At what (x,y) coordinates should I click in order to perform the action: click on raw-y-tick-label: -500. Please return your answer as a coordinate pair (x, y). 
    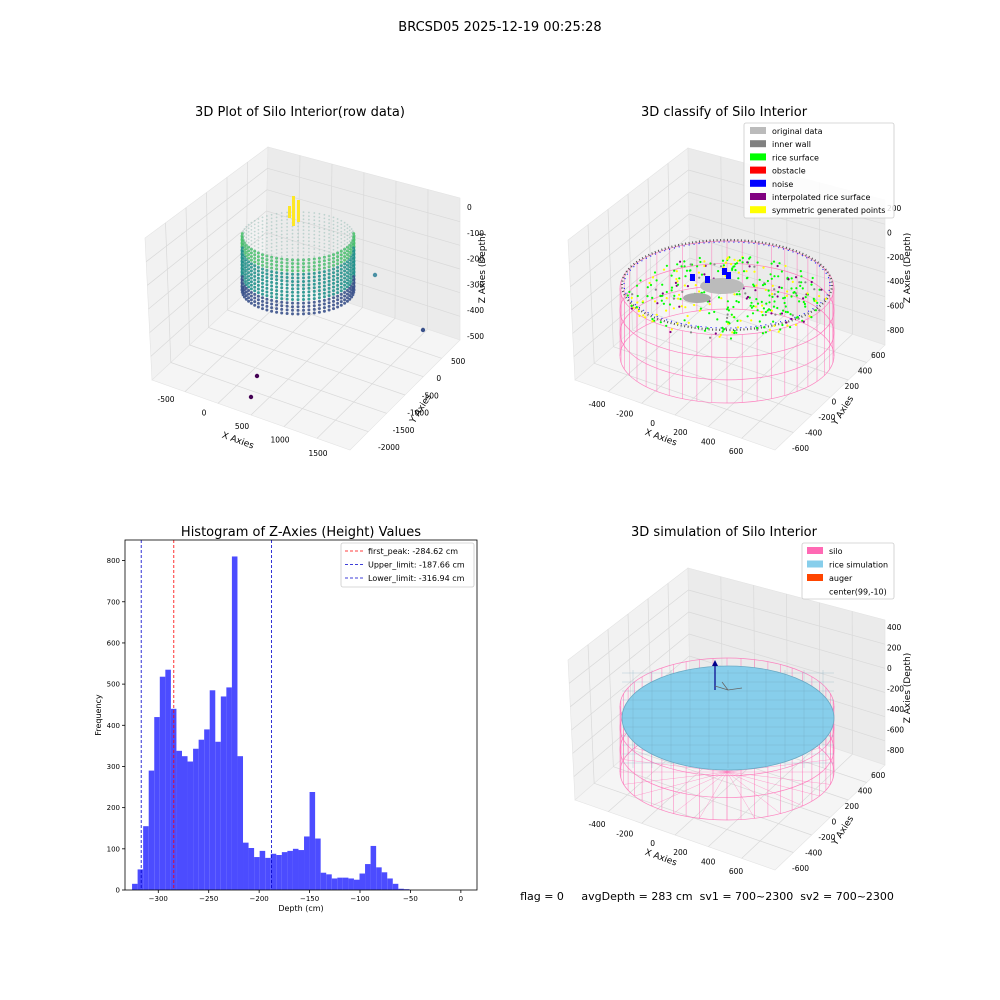
    Looking at the image, I should click on (430, 395).